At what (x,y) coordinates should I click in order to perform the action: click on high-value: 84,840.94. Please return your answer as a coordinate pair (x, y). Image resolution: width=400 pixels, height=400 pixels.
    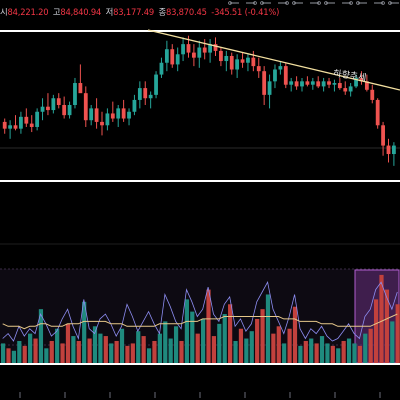
    Looking at the image, I should click on (81, 12).